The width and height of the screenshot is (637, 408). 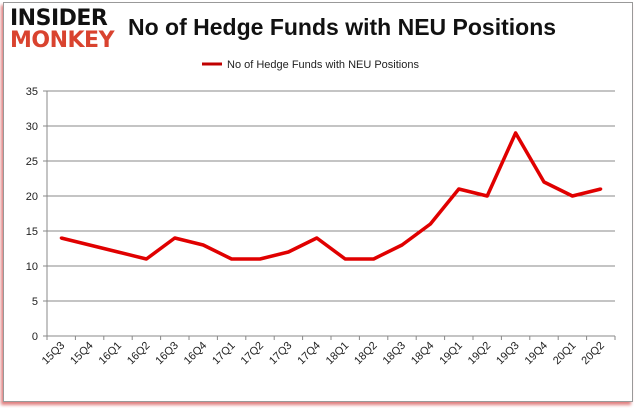 I want to click on y-tick-label: 20, so click(x=32, y=197).